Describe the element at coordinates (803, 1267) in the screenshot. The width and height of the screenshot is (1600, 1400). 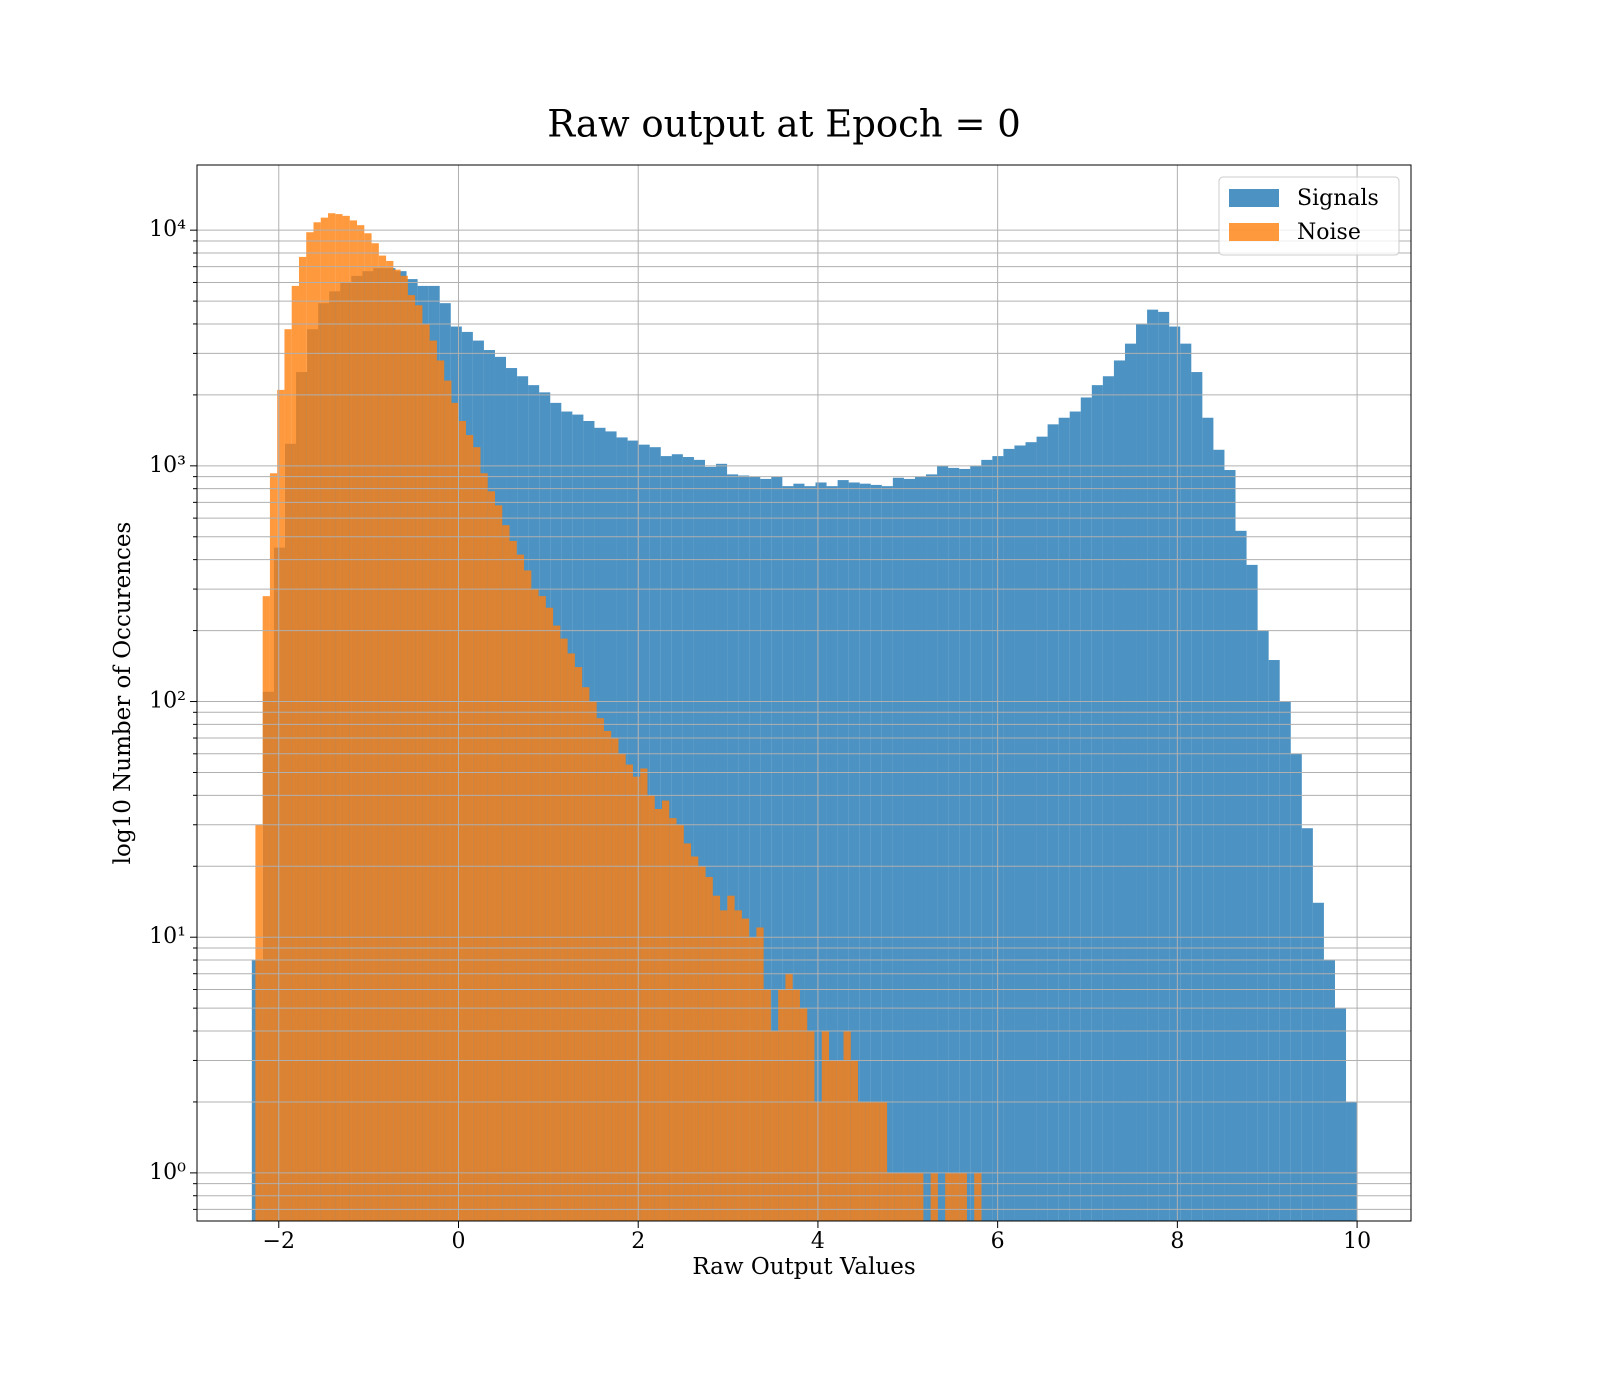
I see `x-axis-label: Raw Output Values` at that location.